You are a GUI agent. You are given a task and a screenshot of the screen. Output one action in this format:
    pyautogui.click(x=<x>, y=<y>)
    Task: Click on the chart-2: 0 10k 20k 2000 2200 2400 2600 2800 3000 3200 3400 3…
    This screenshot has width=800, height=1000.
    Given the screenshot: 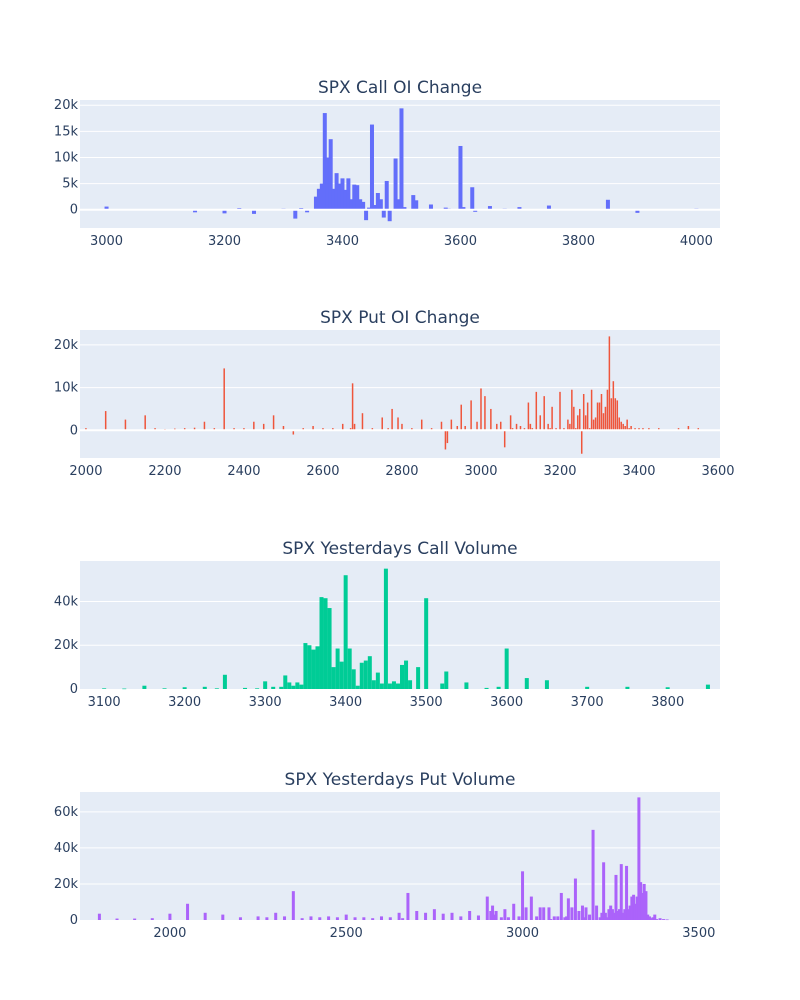 What is the action you would take?
    pyautogui.click(x=394, y=393)
    